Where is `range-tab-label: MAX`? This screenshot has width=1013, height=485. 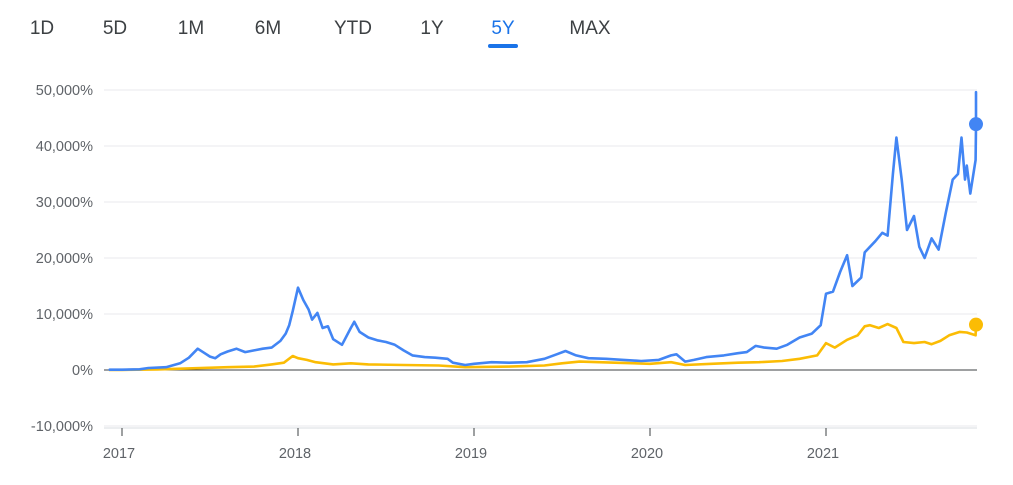 range-tab-label: MAX is located at coordinates (590, 28).